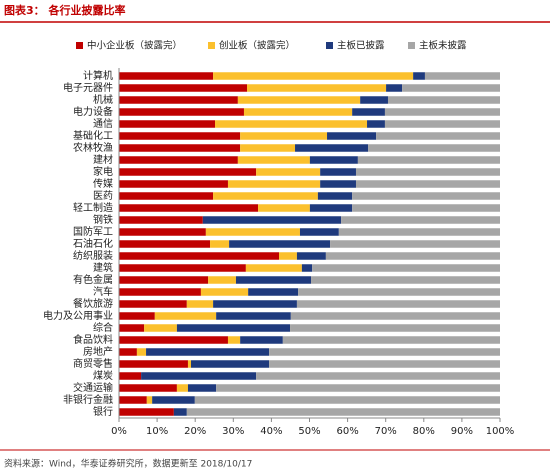 The image size is (550, 474). Describe the element at coordinates (93, 207) in the screenshot. I see `y-tick-label: 轻工制造` at that location.